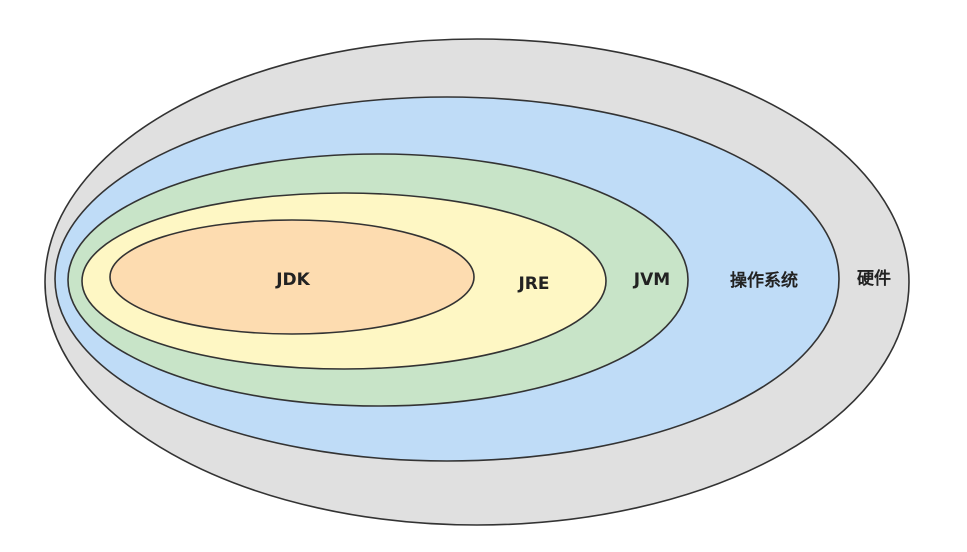 The width and height of the screenshot is (967, 552). What do you see at coordinates (292, 280) in the screenshot?
I see `layer-jdk-label: JDK` at bounding box center [292, 280].